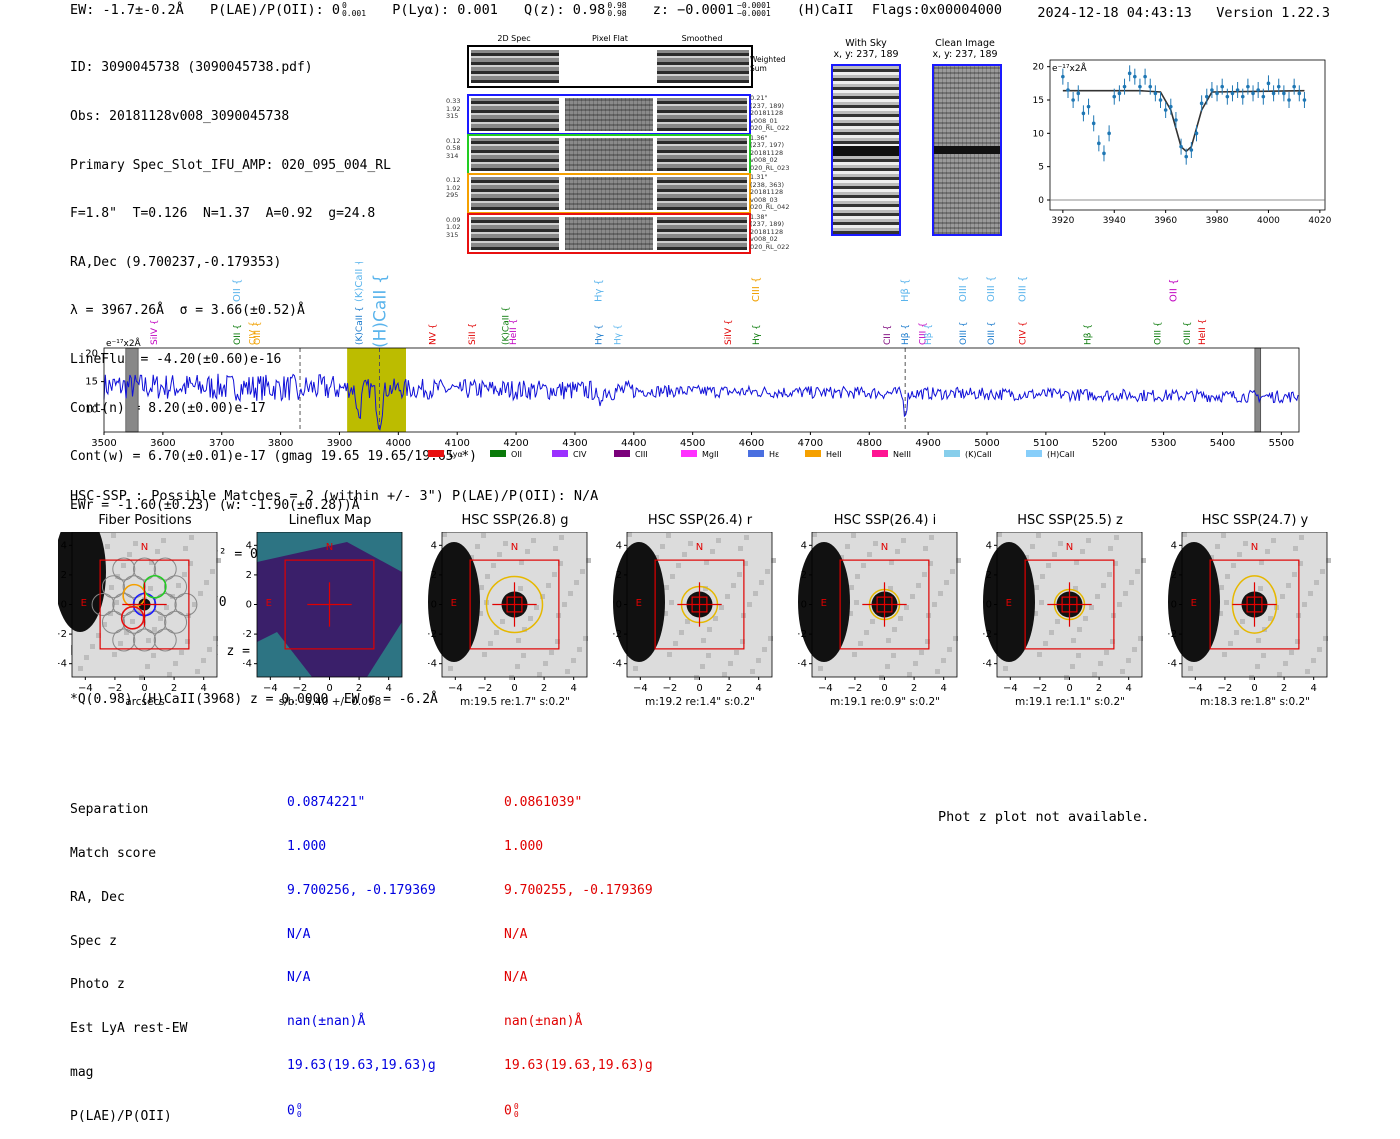 This screenshot has width=1400, height=1139. I want to click on with-sky-image, so click(866, 150).